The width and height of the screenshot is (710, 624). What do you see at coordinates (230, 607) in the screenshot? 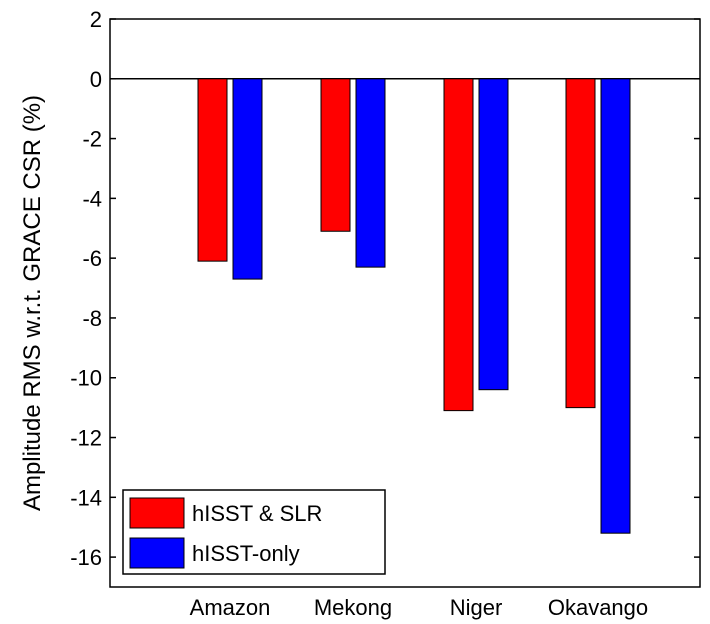
I see `x-tick-label: Amazon` at bounding box center [230, 607].